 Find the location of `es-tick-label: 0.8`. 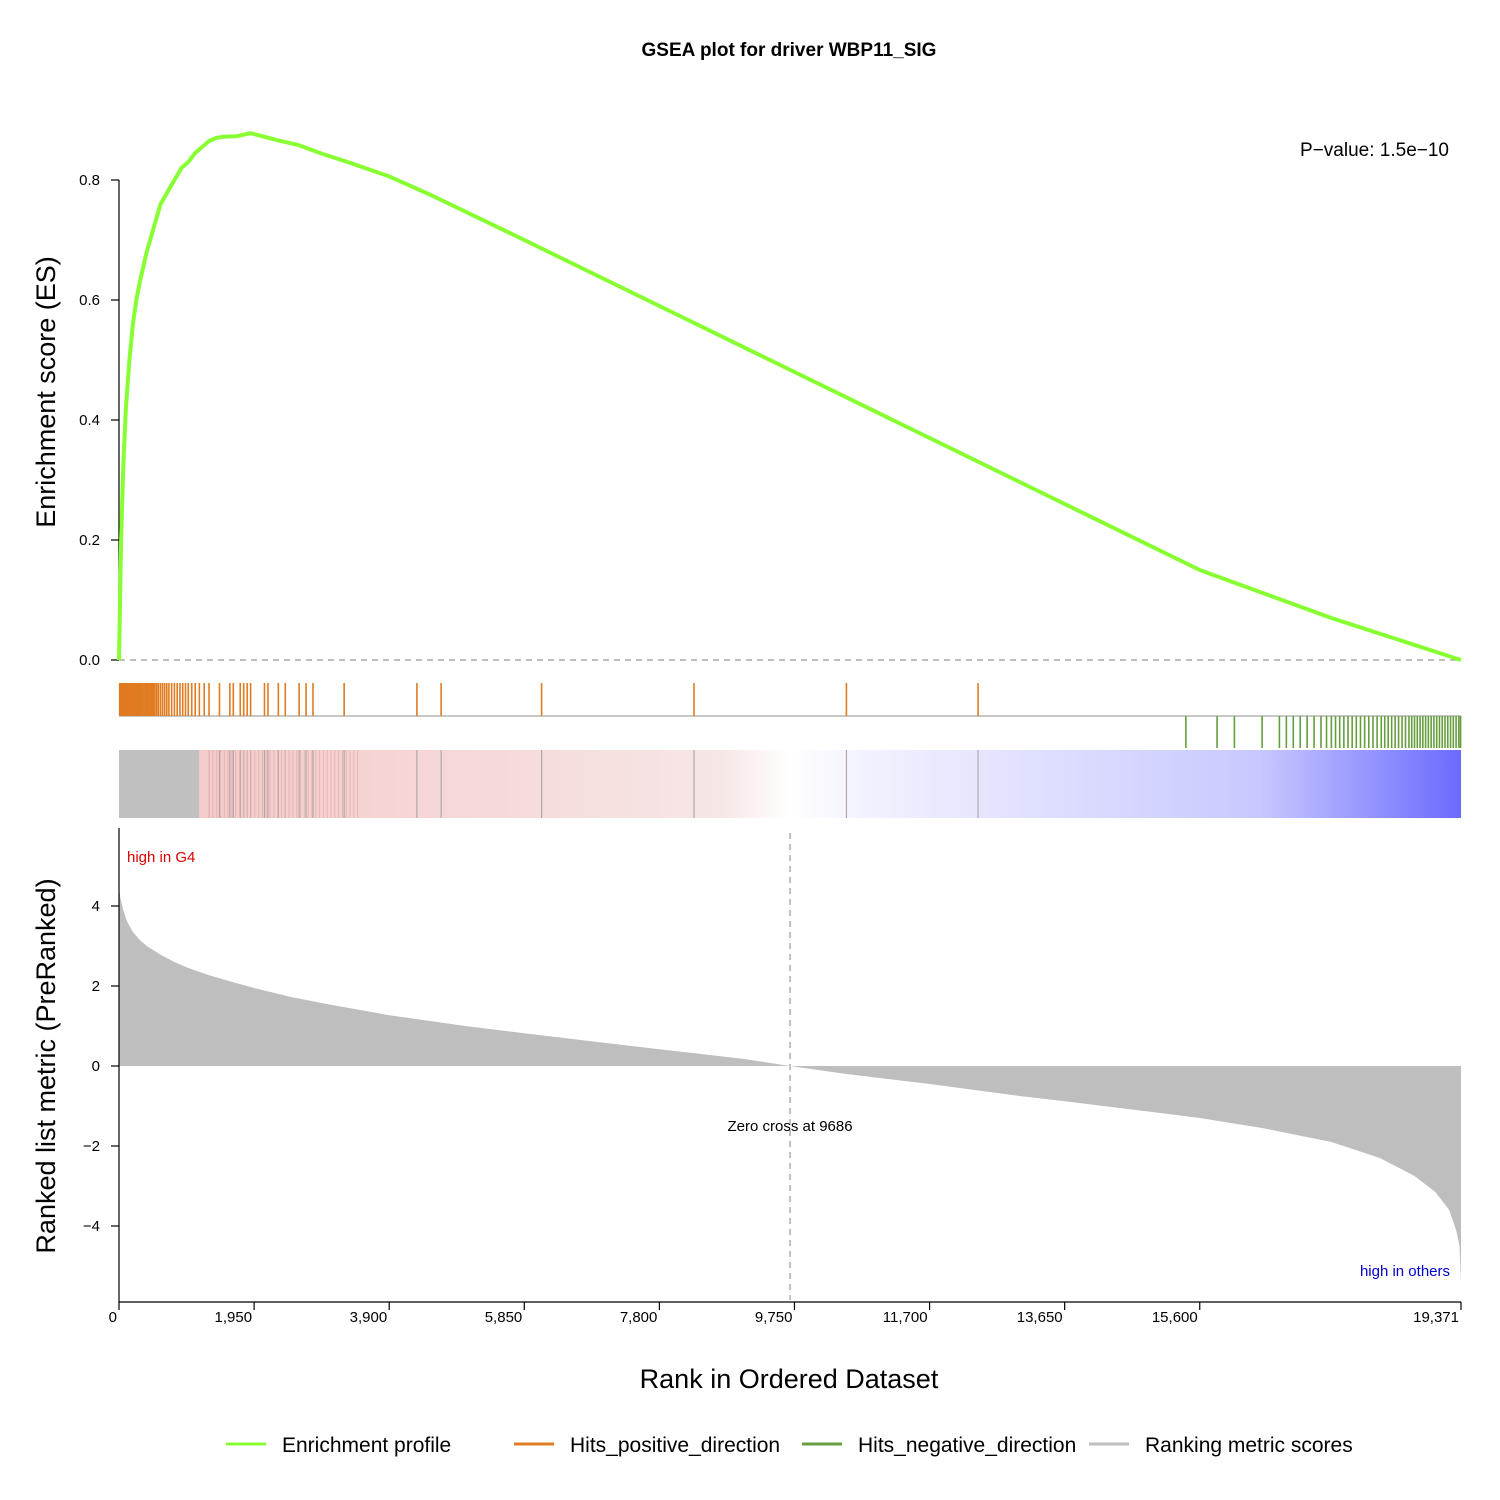

es-tick-label: 0.8 is located at coordinates (89, 180).